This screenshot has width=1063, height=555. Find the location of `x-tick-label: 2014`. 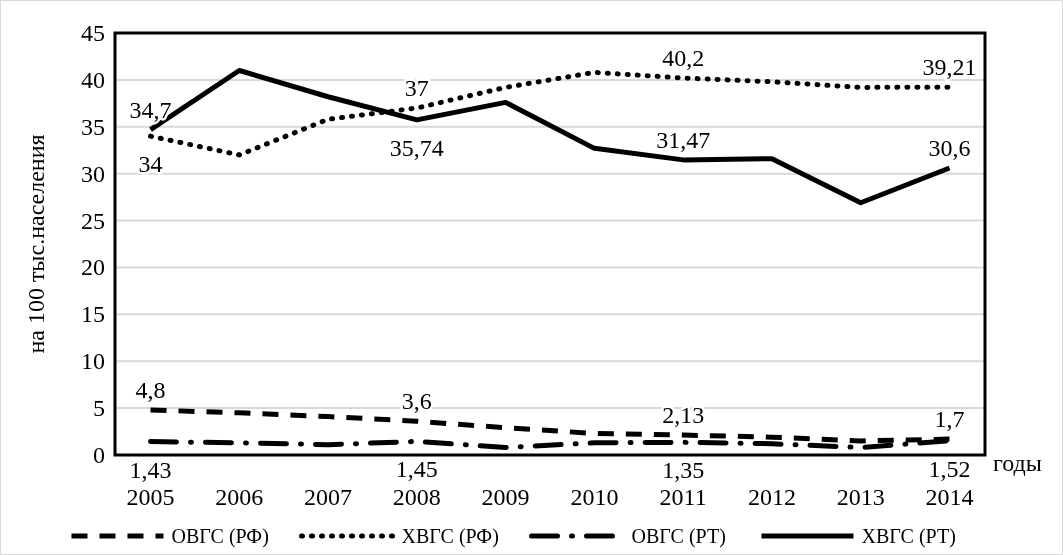

x-tick-label: 2014 is located at coordinates (949, 497).